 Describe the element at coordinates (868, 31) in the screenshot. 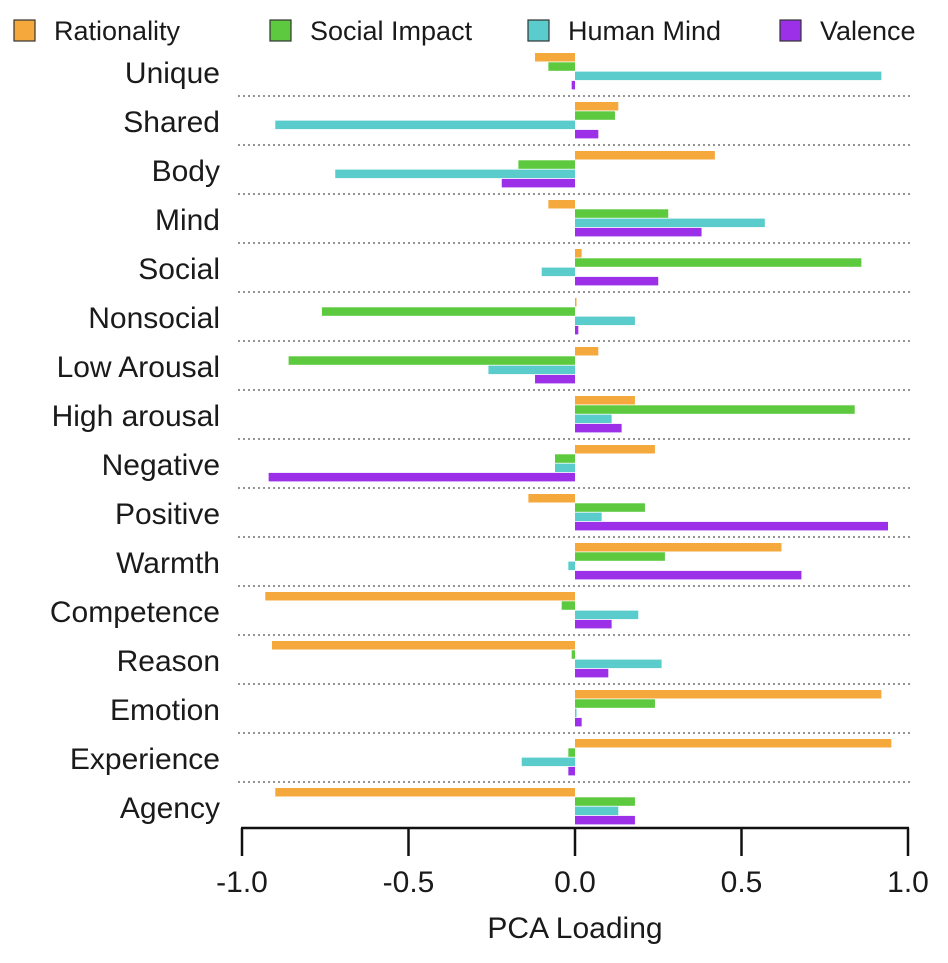

I see `legend-label: Valence` at that location.